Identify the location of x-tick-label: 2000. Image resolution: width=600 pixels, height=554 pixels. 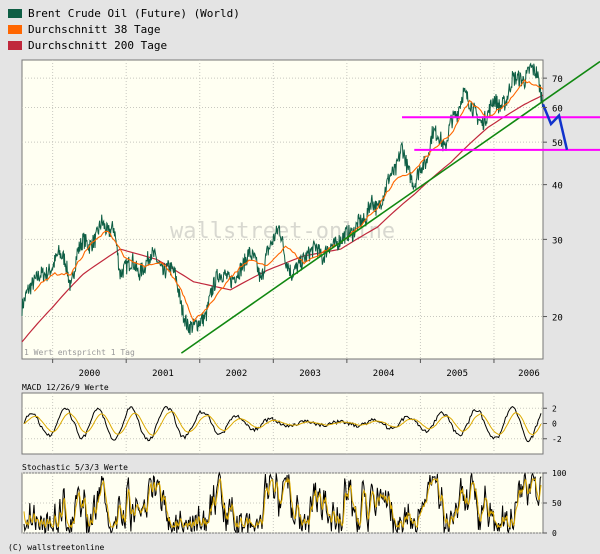
(90, 374).